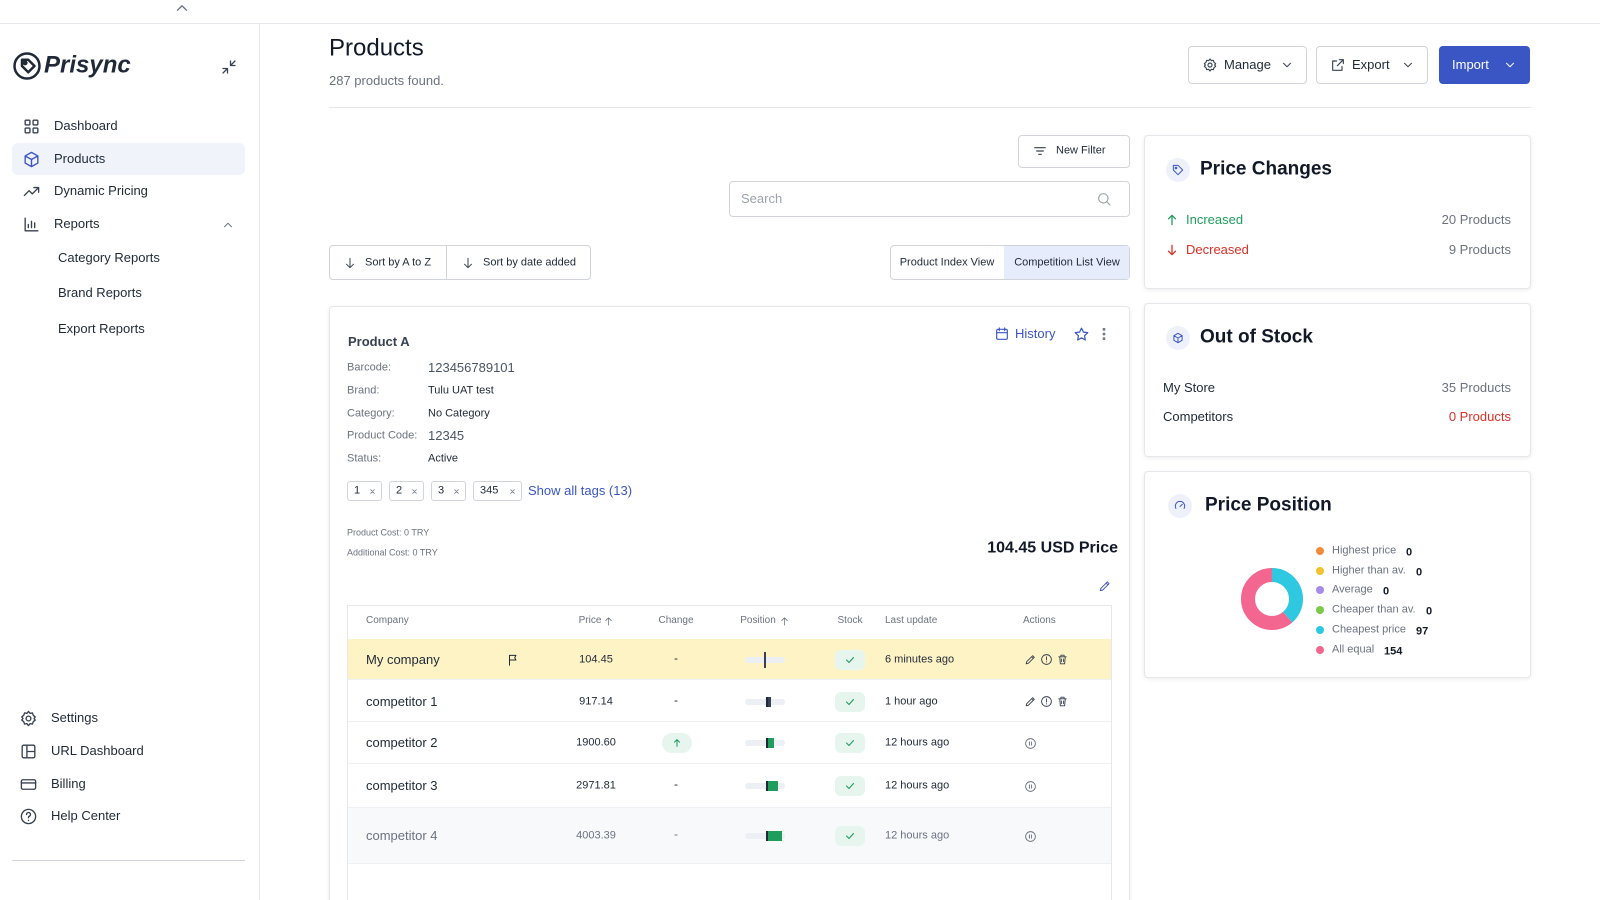 The width and height of the screenshot is (1600, 900). Describe the element at coordinates (1105, 586) in the screenshot. I see `edit-price` at that location.